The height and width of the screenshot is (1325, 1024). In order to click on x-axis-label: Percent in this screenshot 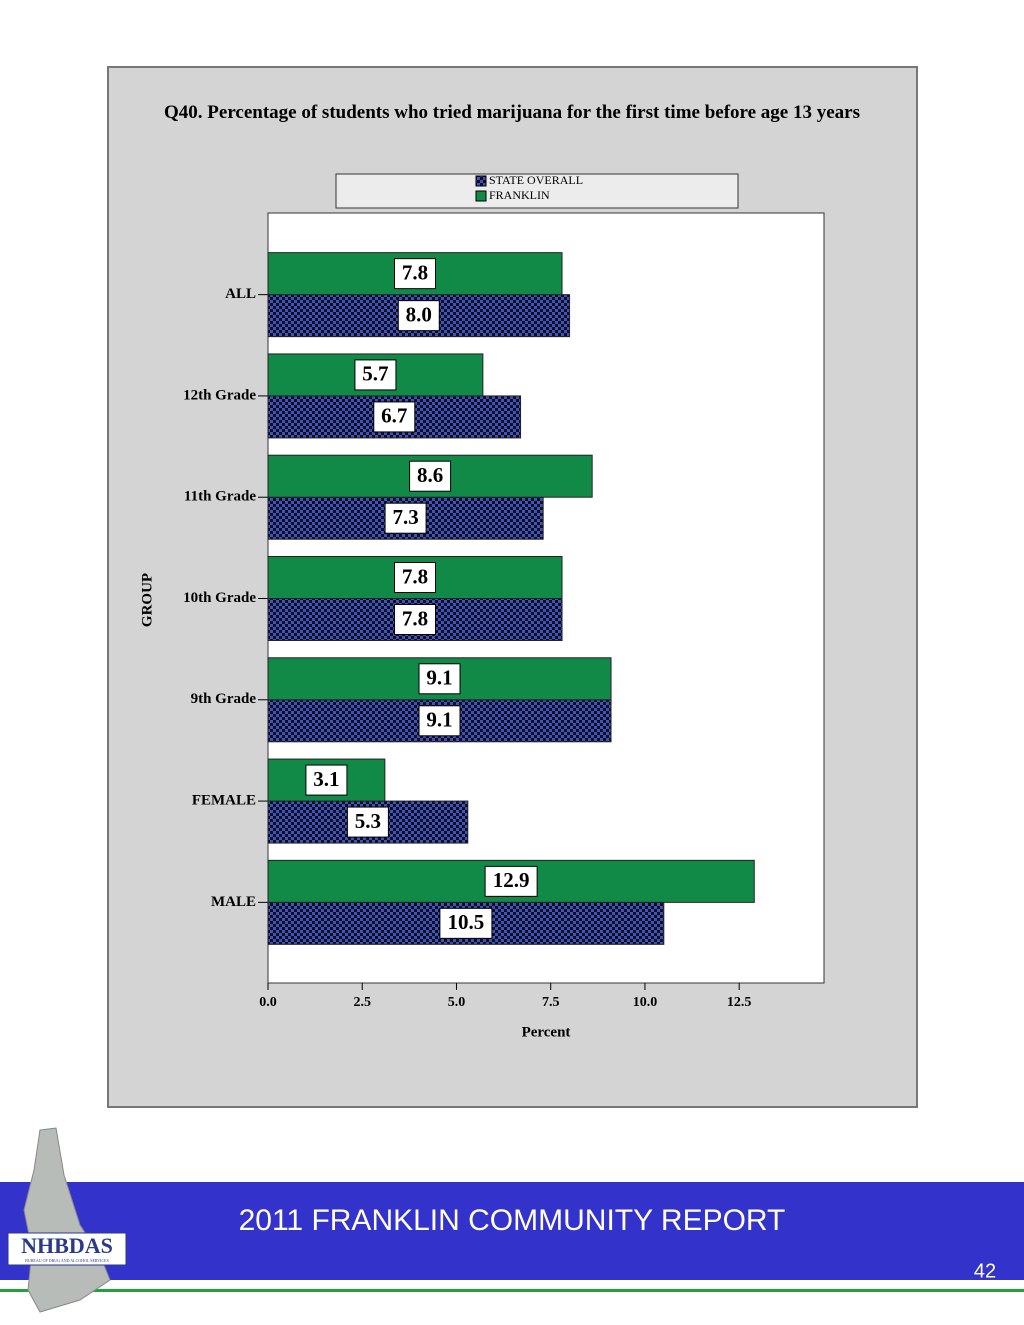, I will do `click(546, 1032)`.